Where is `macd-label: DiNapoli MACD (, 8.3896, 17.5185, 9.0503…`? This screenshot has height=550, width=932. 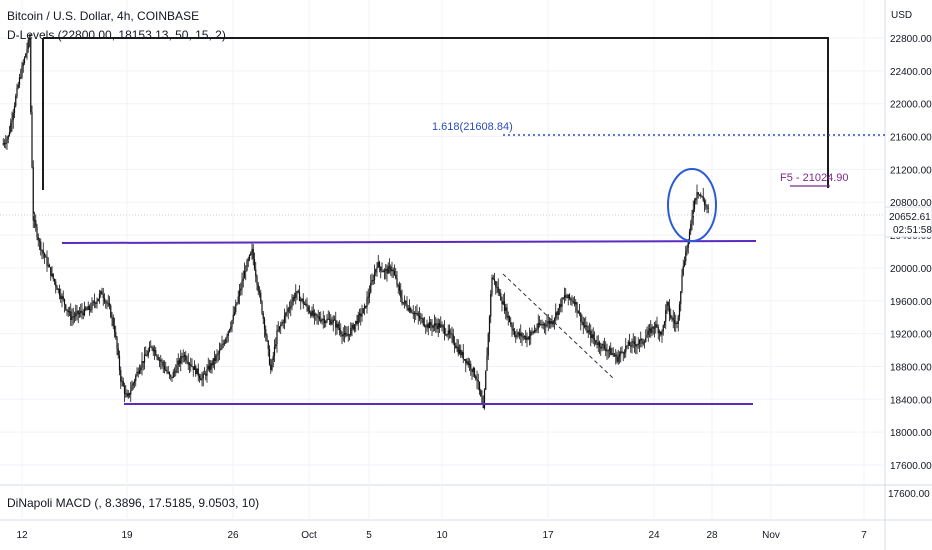 macd-label: DiNapoli MACD (, 8.3896, 17.5185, 9.0503… is located at coordinates (133, 503).